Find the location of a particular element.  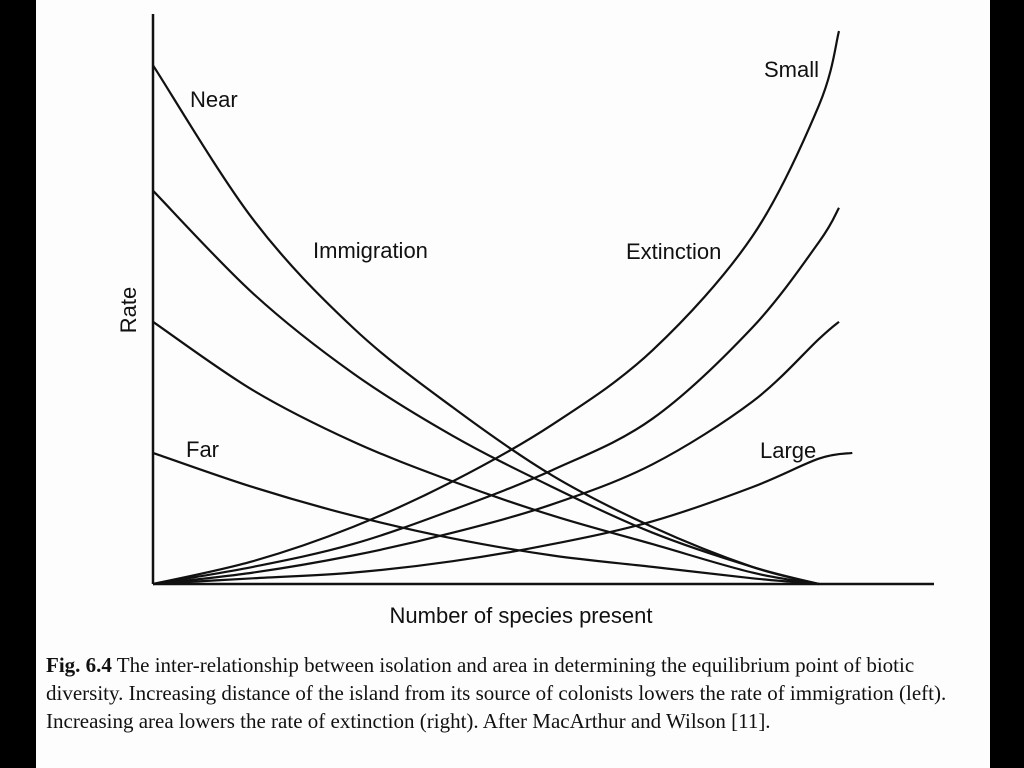

annotation-extinction: Extinction is located at coordinates (673, 251).